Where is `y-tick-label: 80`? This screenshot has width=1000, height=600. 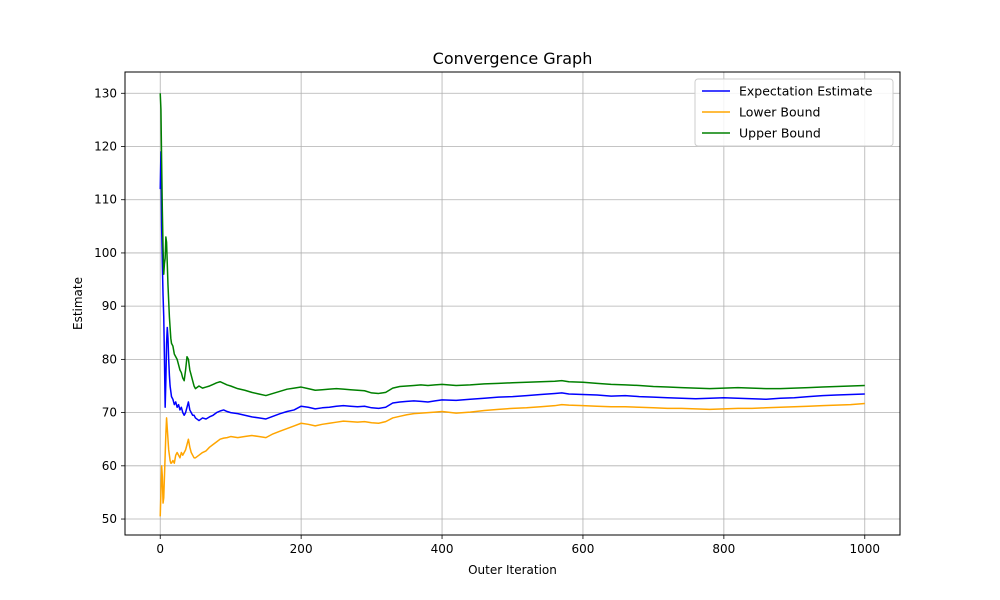 y-tick-label: 80 is located at coordinates (109, 359).